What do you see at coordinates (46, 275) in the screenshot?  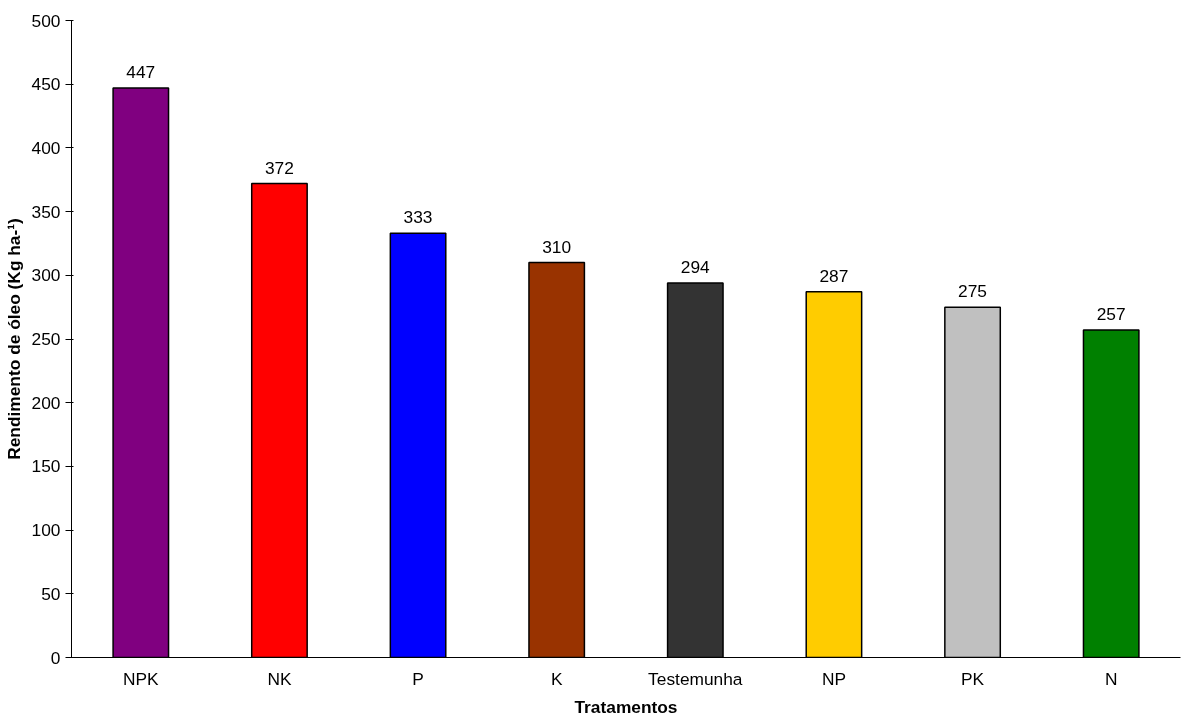 I see `y-tick-label: 300` at bounding box center [46, 275].